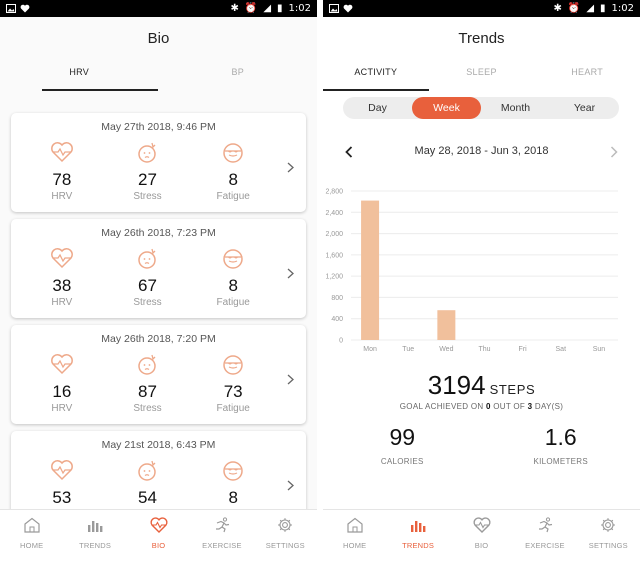  I want to click on bio-tabs: HRV BP, so click(158, 74).